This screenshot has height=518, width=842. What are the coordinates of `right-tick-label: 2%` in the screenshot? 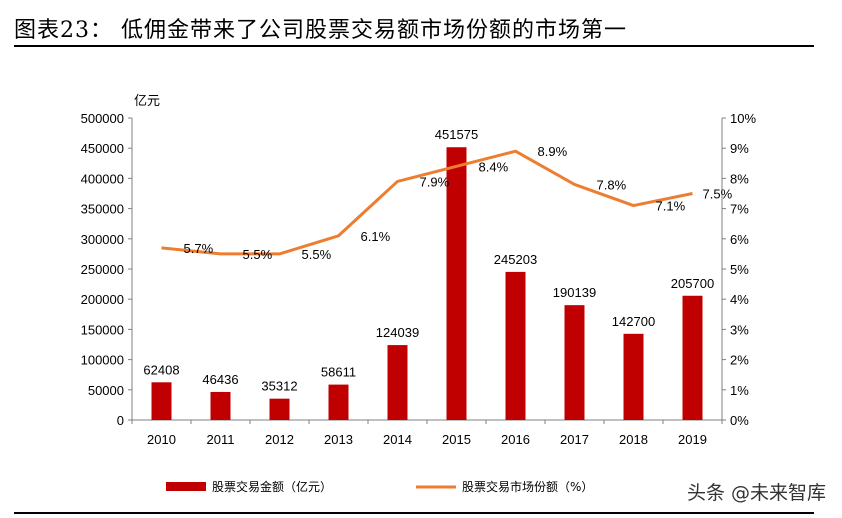 It's located at (739, 360).